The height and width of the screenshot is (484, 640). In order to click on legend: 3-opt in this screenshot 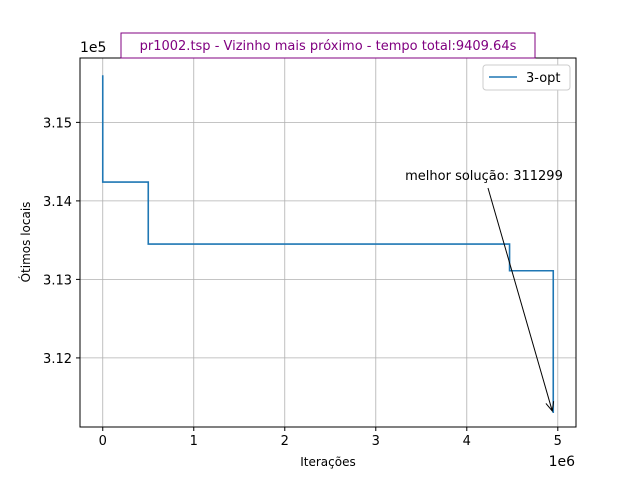, I will do `click(526, 77)`.